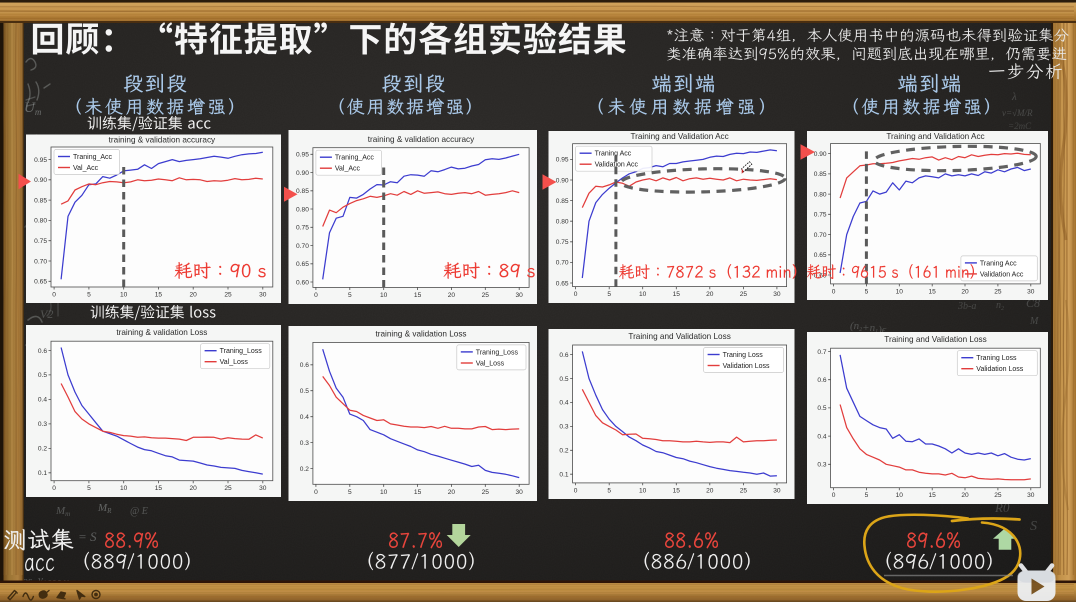  I want to click on svg-text: Traning_Loss, so click(497, 352).